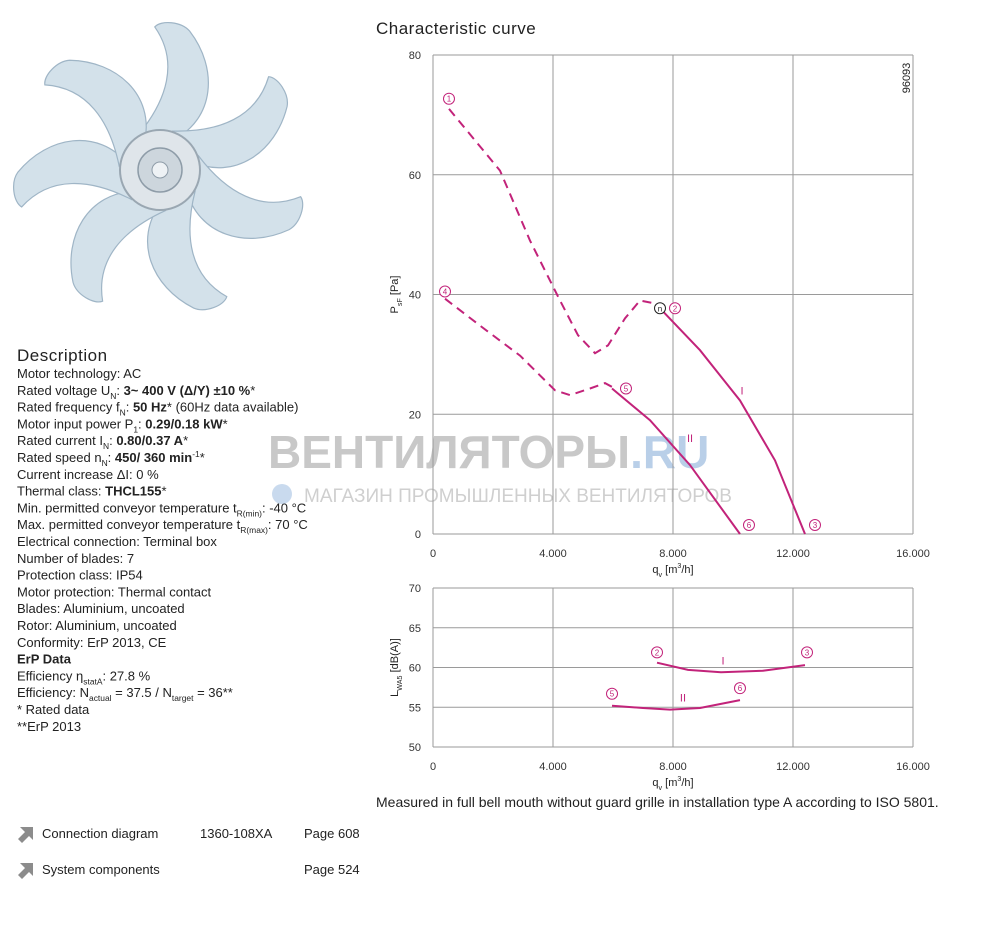  What do you see at coordinates (415, 708) in the screenshot?
I see `y-tick-label: 55` at bounding box center [415, 708].